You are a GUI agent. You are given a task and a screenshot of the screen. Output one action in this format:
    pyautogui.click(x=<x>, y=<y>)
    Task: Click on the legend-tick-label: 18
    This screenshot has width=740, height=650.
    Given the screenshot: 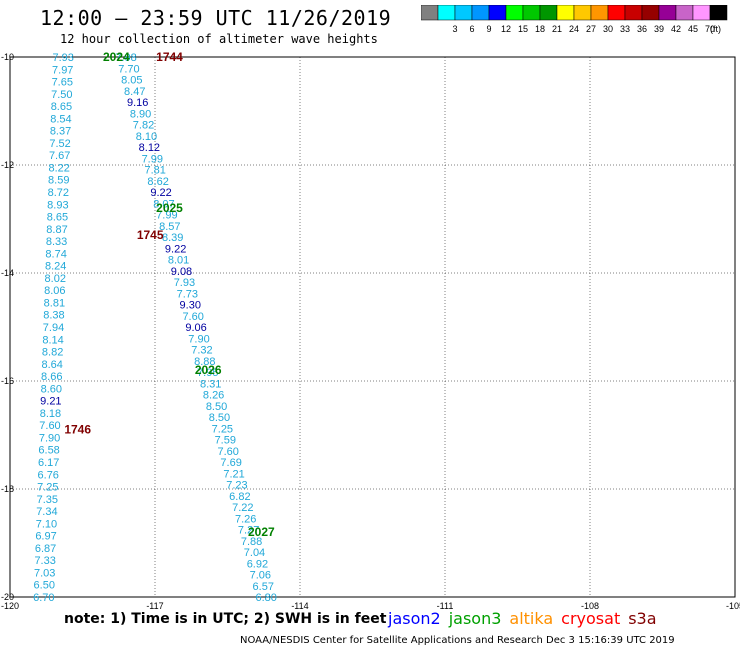 What is the action you would take?
    pyautogui.click(x=540, y=29)
    